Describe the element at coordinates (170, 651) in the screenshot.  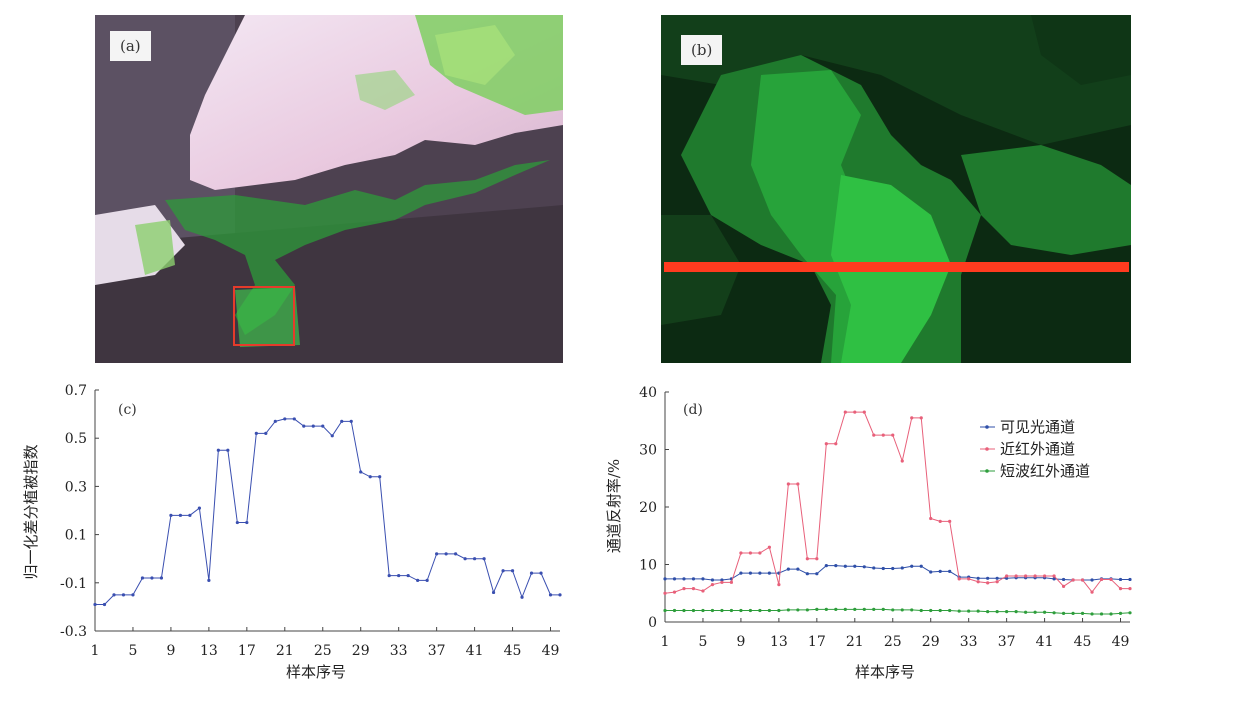
I see `chart-c-xtick-label: 9` at that location.